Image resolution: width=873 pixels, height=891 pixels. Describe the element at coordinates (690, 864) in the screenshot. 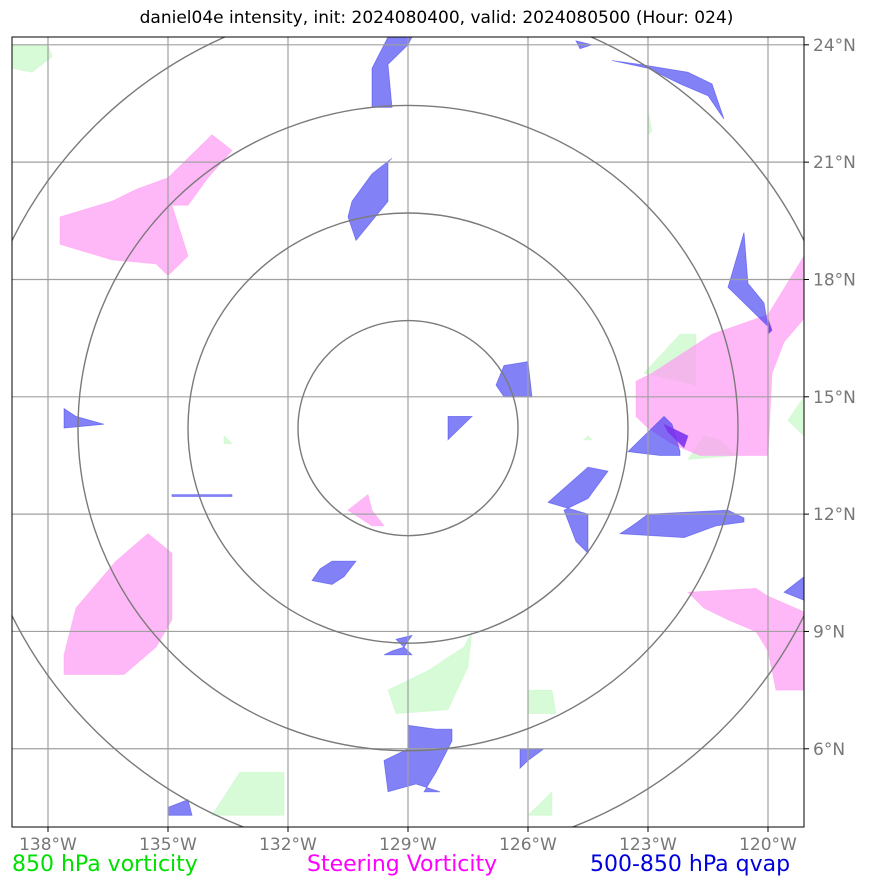

I see `legend-qvap: 500-850 hPa qvap` at that location.